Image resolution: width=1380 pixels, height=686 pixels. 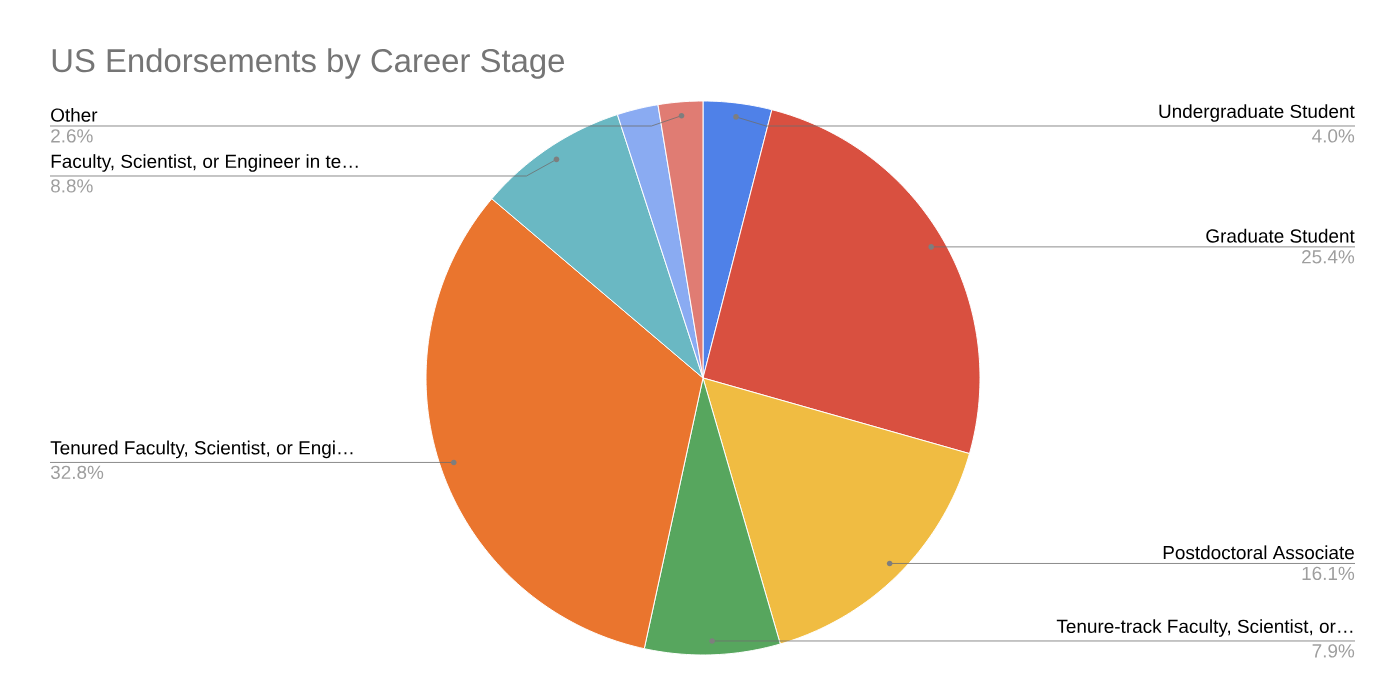 What do you see at coordinates (1328, 257) in the screenshot?
I see `data-label: 25.4%` at bounding box center [1328, 257].